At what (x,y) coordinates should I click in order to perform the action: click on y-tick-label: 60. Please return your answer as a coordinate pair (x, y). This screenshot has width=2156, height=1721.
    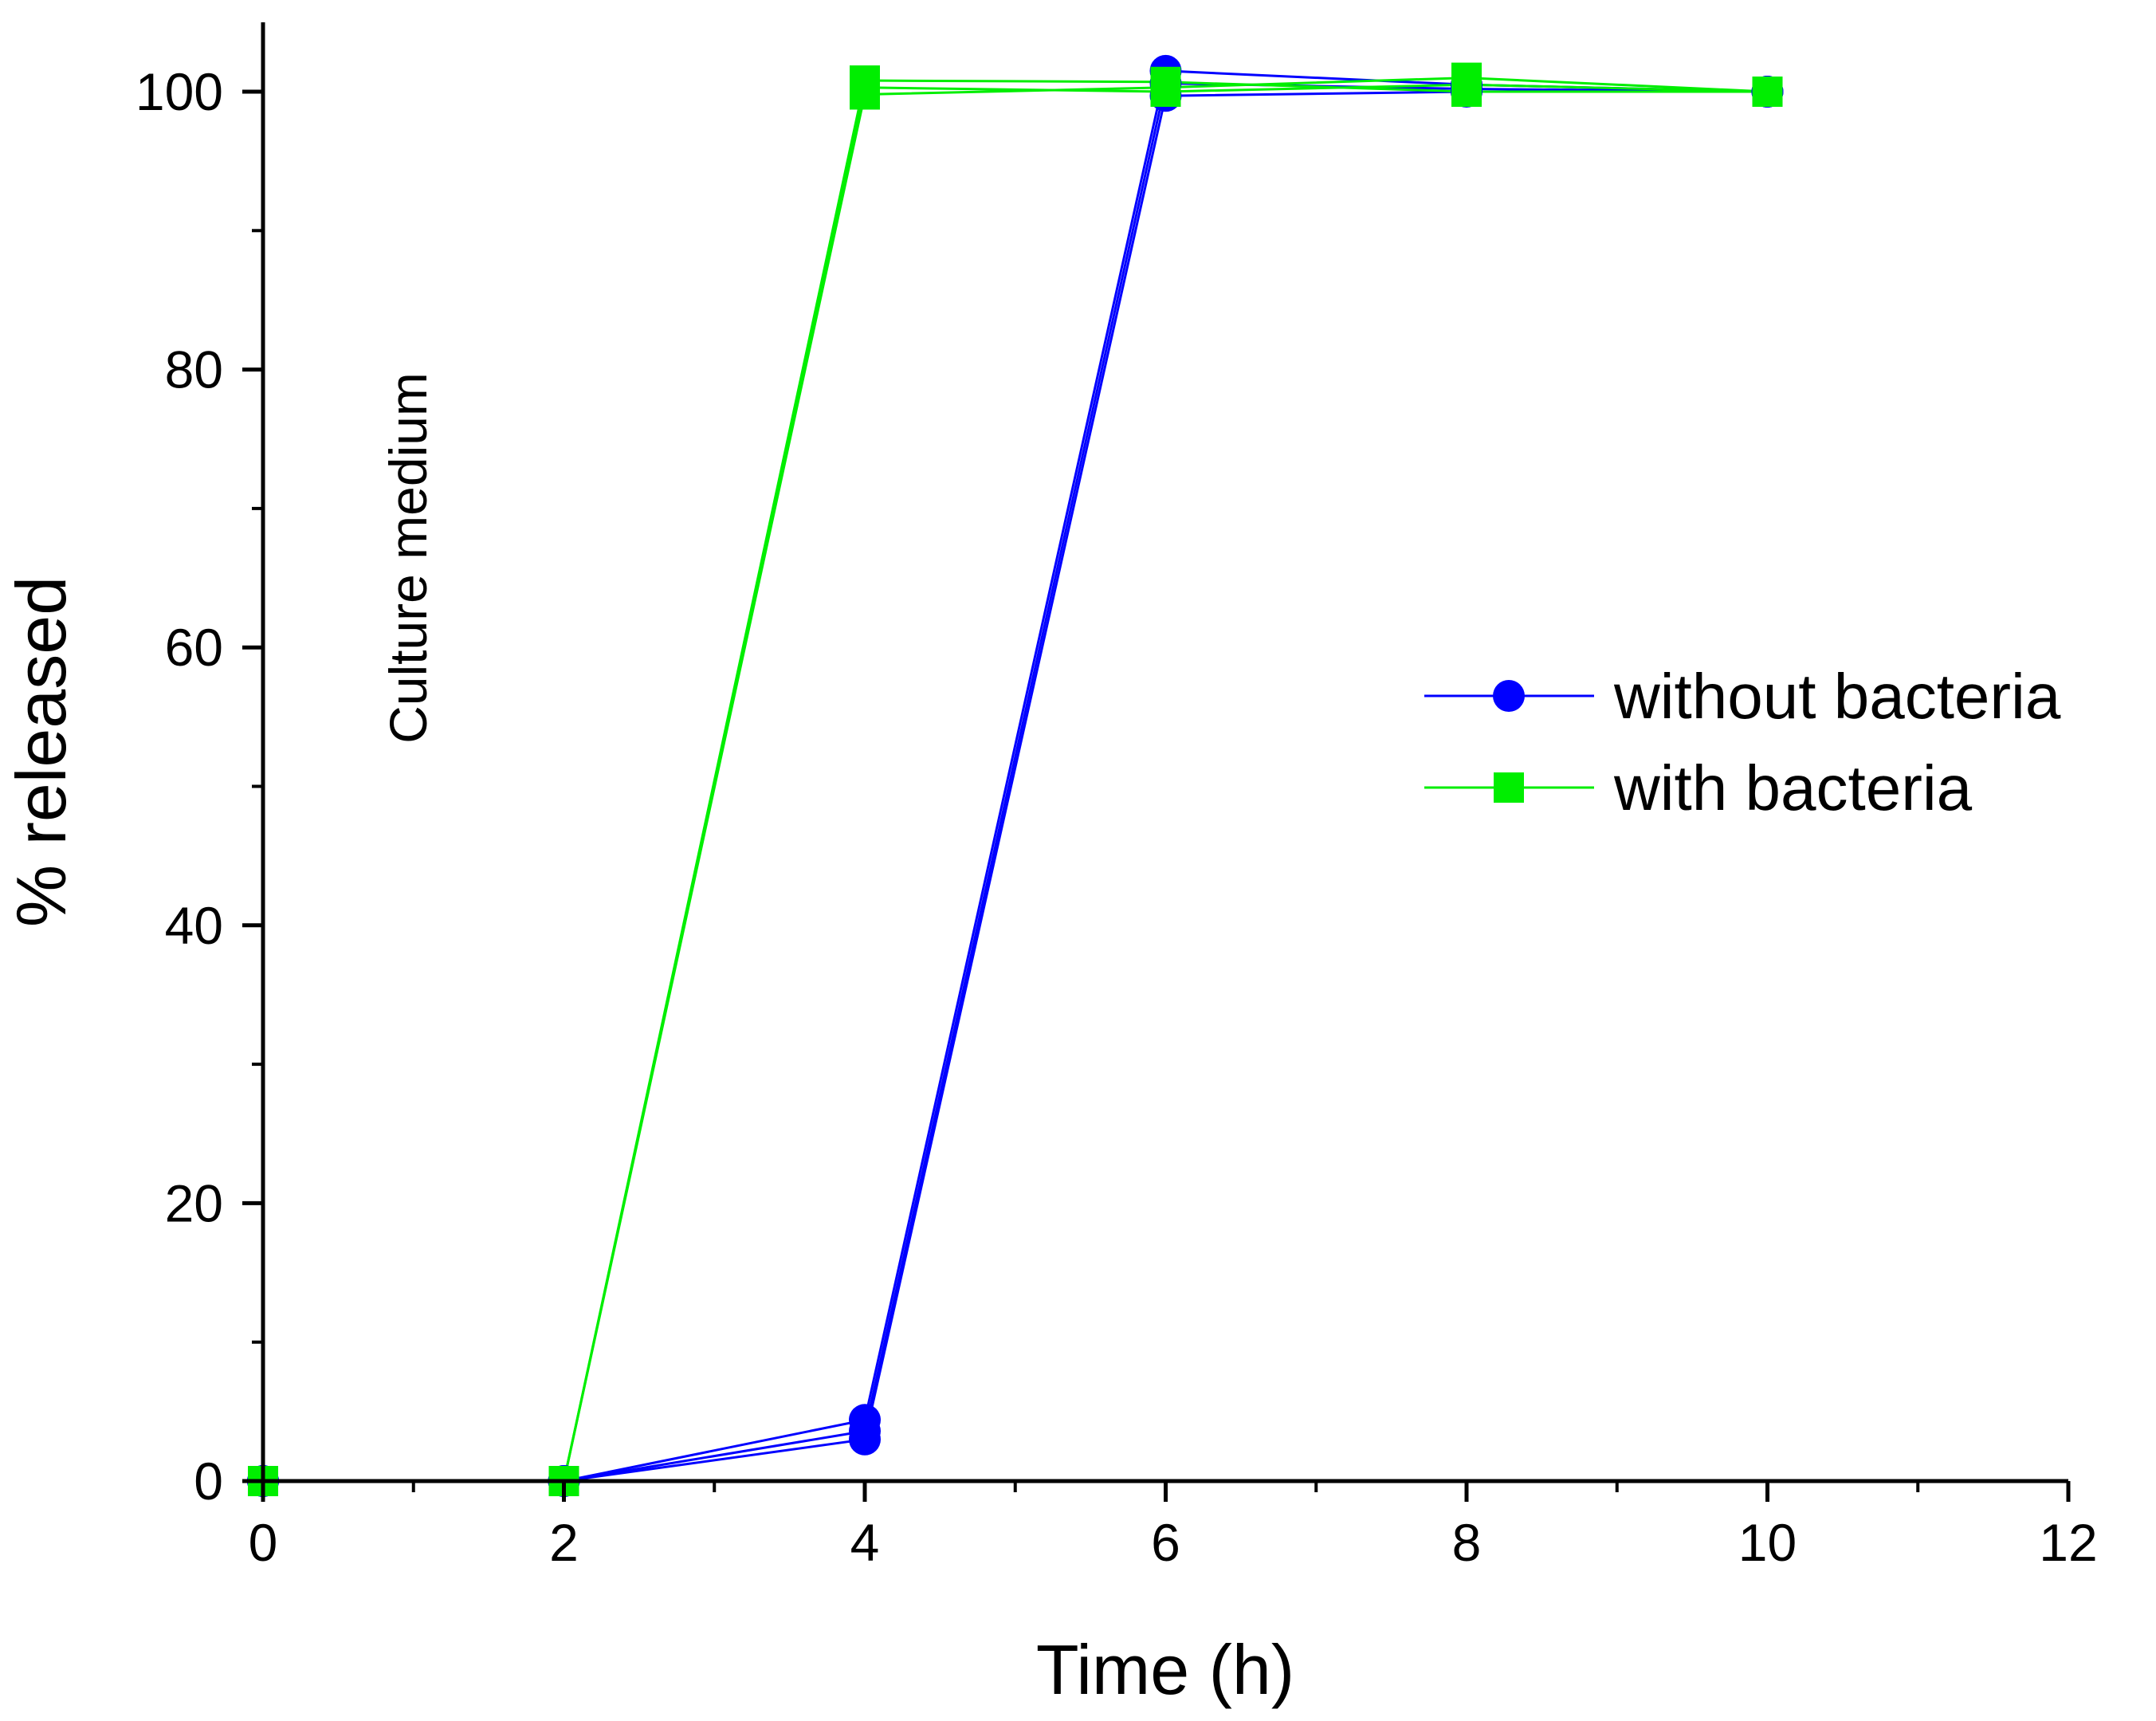
    Looking at the image, I should click on (194, 647).